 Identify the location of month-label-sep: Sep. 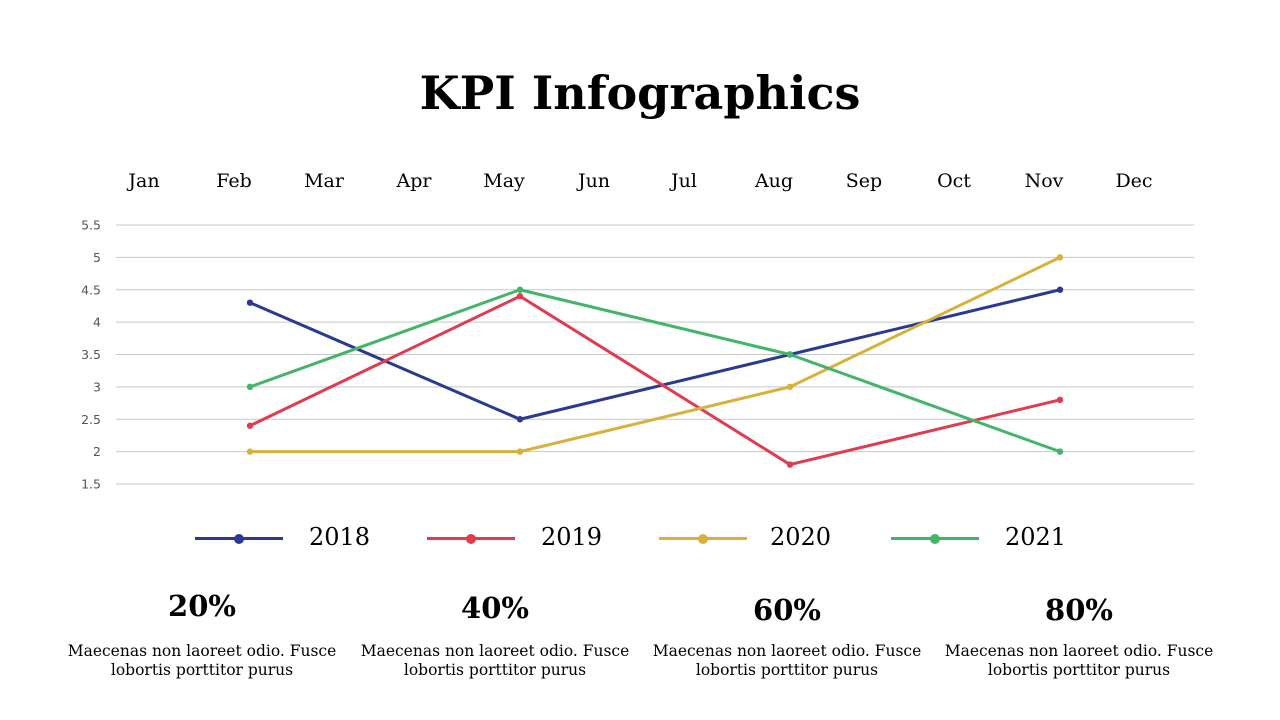
(864, 181).